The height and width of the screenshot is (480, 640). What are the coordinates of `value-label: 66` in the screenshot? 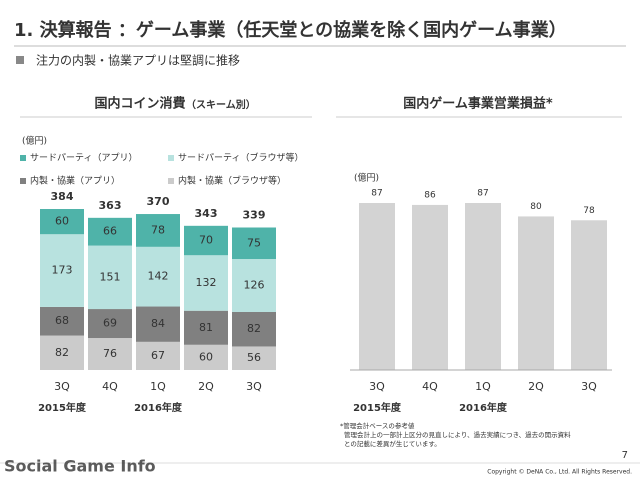 It's located at (110, 231).